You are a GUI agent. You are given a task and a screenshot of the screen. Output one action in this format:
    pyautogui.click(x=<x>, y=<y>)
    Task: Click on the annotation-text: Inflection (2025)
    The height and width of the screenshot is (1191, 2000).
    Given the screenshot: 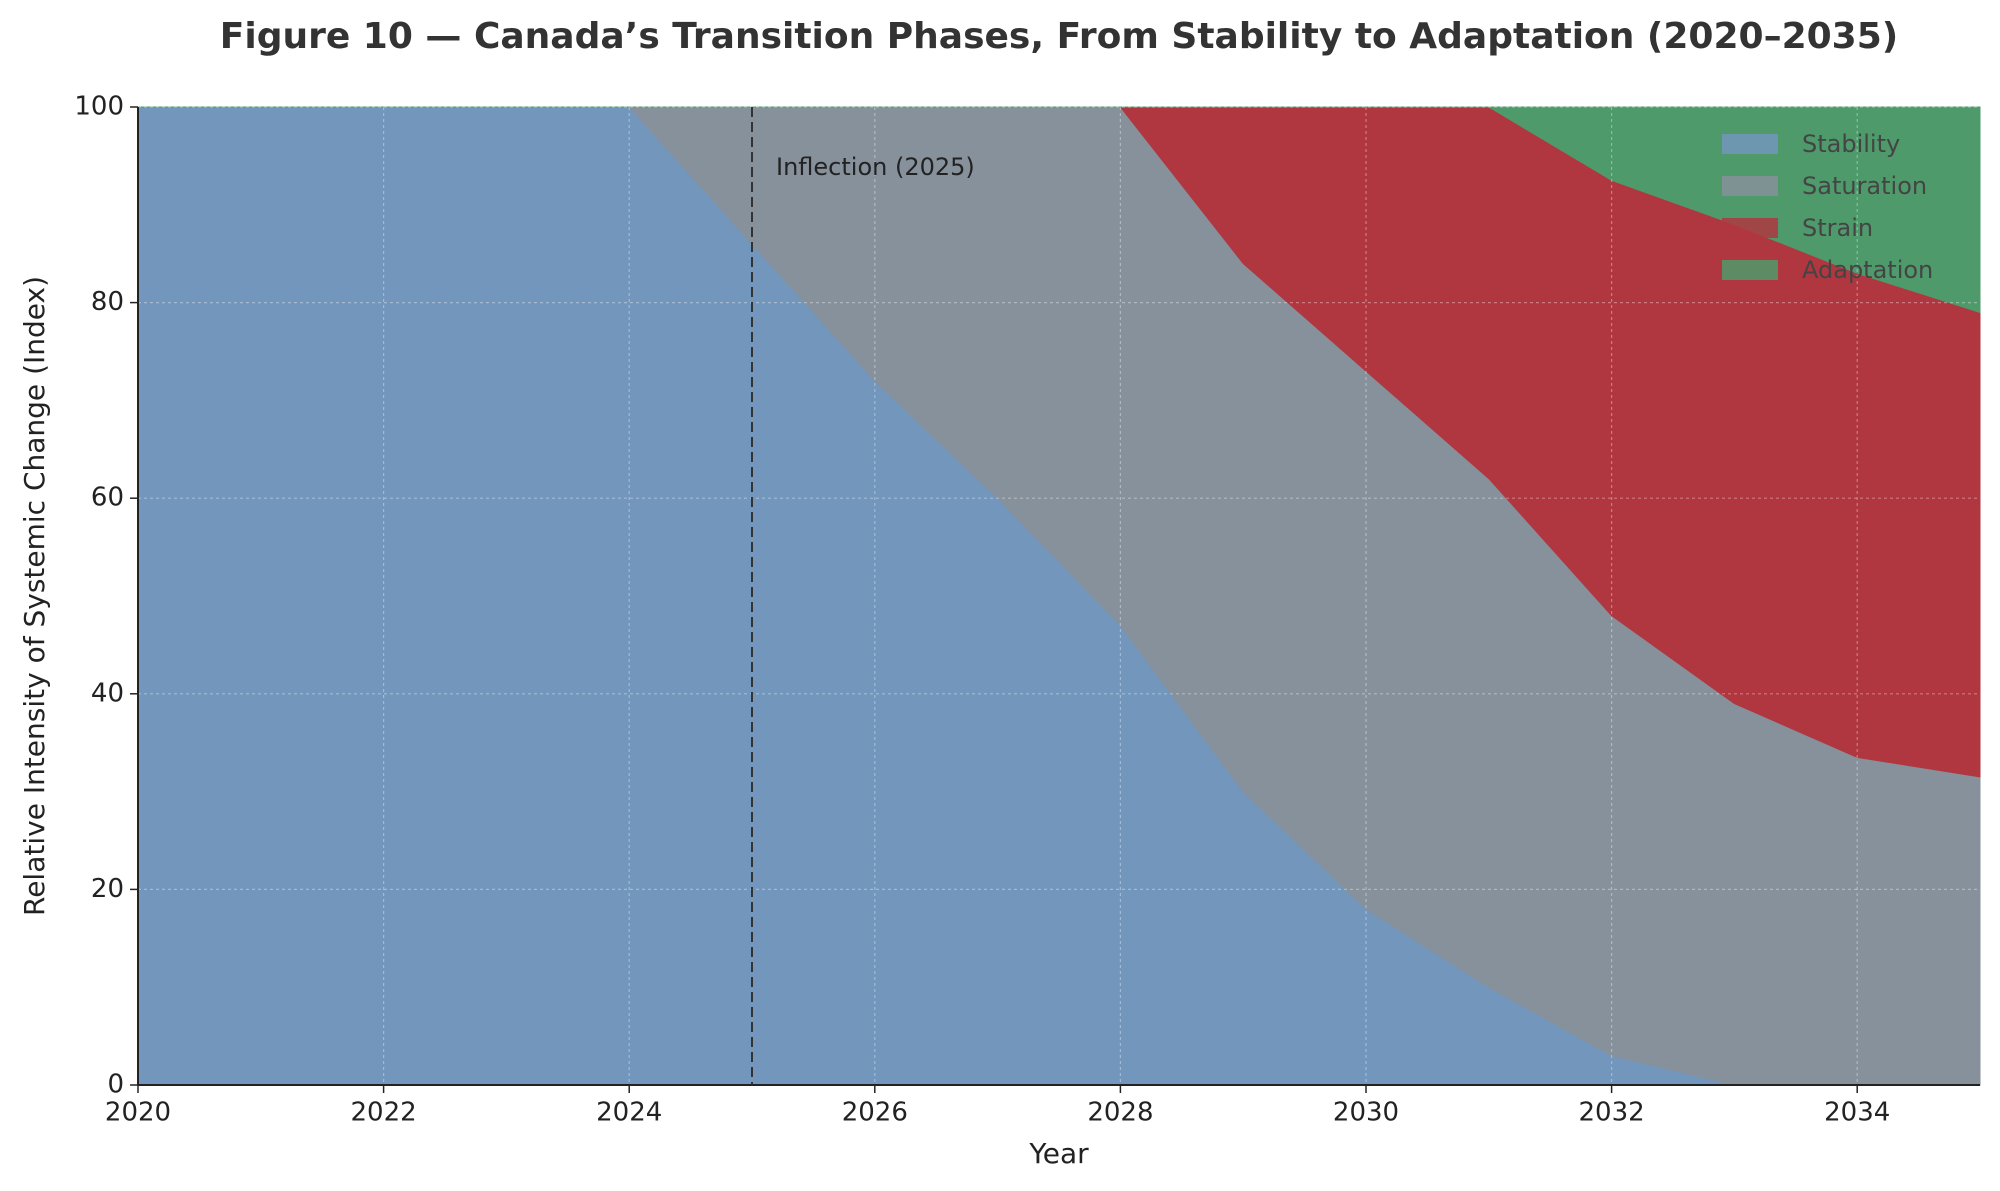 What is the action you would take?
    pyautogui.click(x=875, y=167)
    